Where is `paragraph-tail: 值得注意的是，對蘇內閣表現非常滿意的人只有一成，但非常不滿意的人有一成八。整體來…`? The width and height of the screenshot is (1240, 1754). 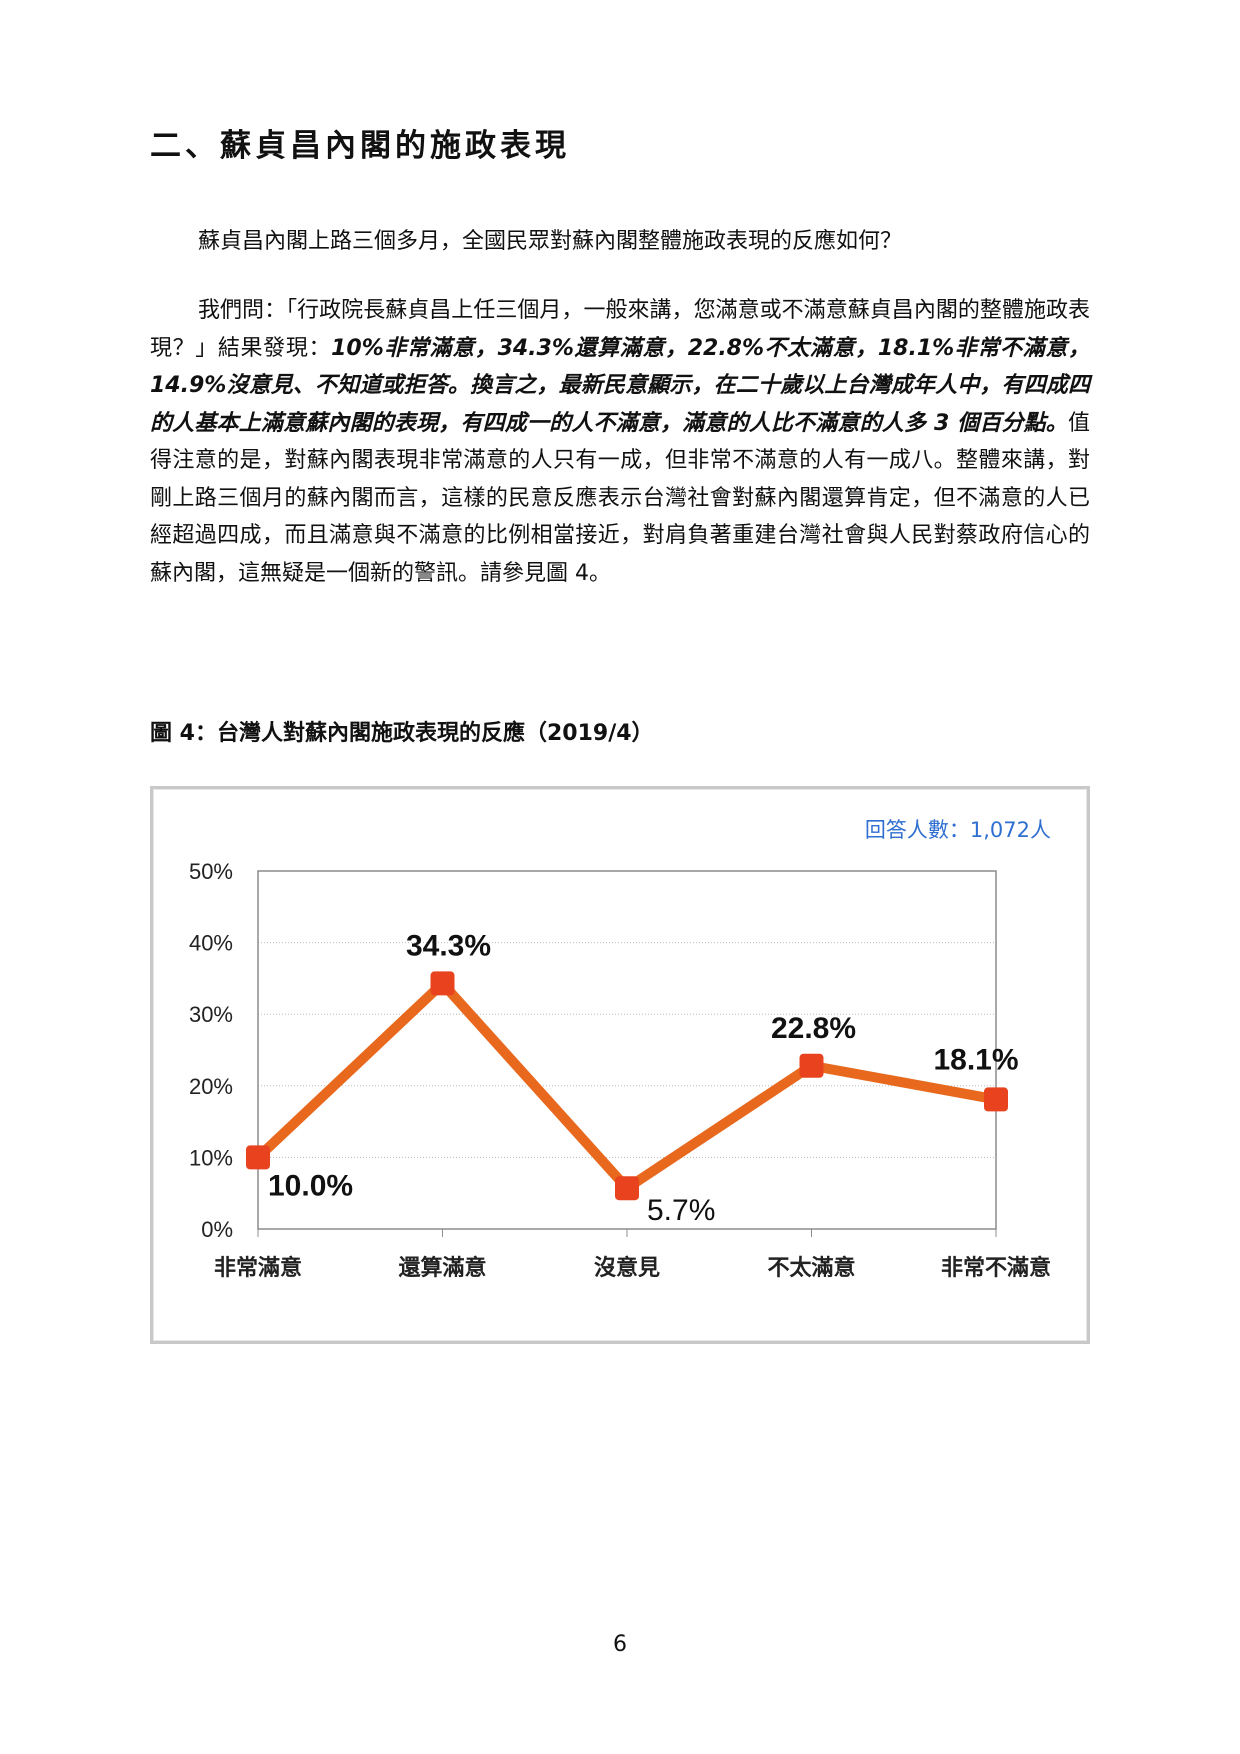 paragraph-tail: 值得注意的是，對蘇內閣表現非常滿意的人只有一成，但非常不滿意的人有一成八。整體來… is located at coordinates (620, 498).